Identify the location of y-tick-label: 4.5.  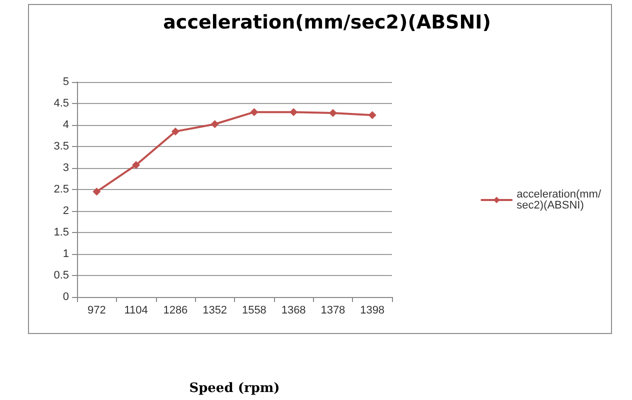
(61, 104).